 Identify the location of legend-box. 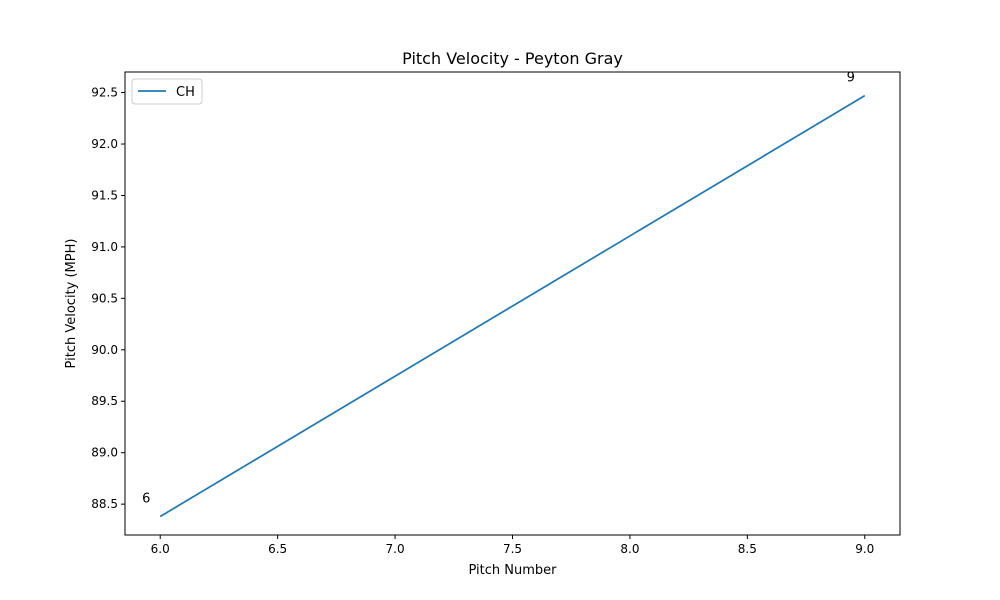
(167, 91).